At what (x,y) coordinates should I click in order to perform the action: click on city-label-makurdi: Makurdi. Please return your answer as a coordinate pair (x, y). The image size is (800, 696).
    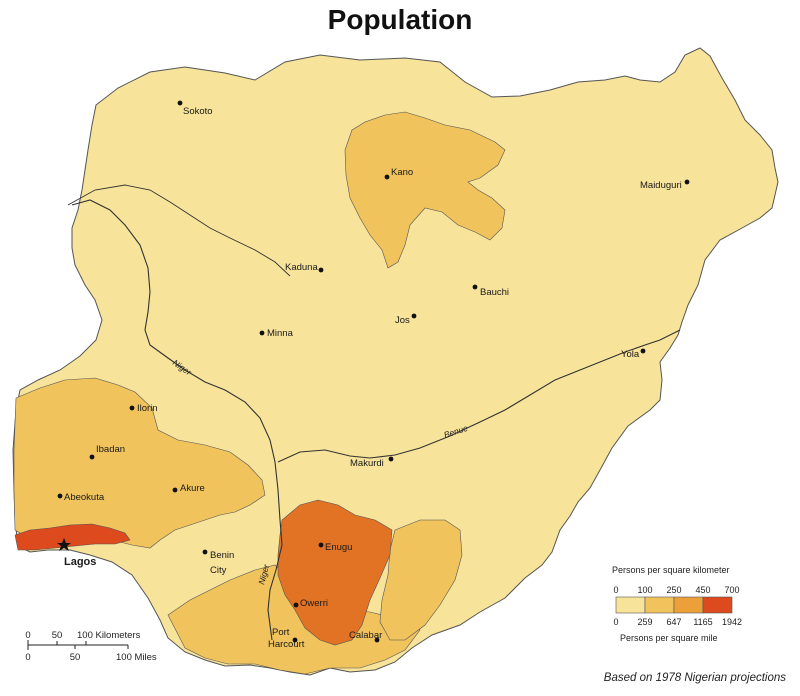
    Looking at the image, I should click on (367, 463).